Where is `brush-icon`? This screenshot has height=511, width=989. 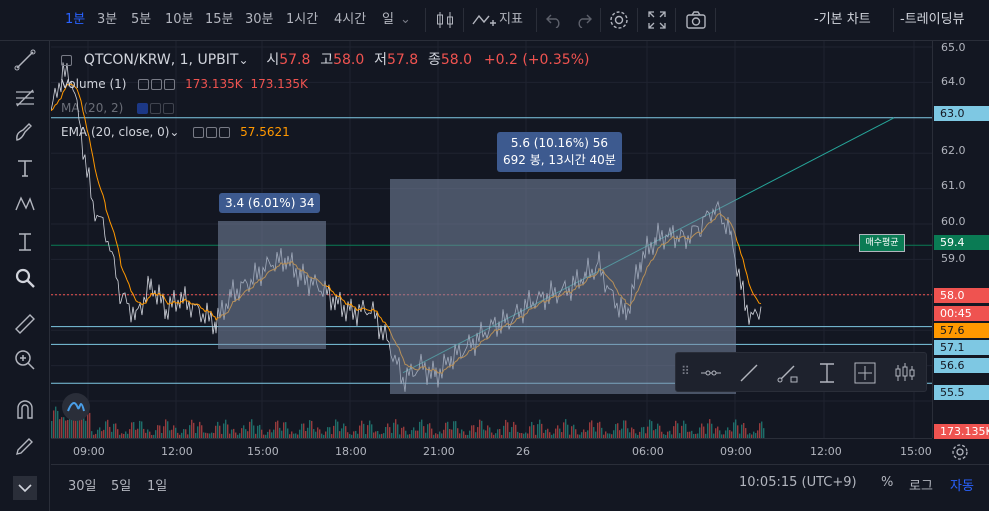 brush-icon is located at coordinates (25, 132).